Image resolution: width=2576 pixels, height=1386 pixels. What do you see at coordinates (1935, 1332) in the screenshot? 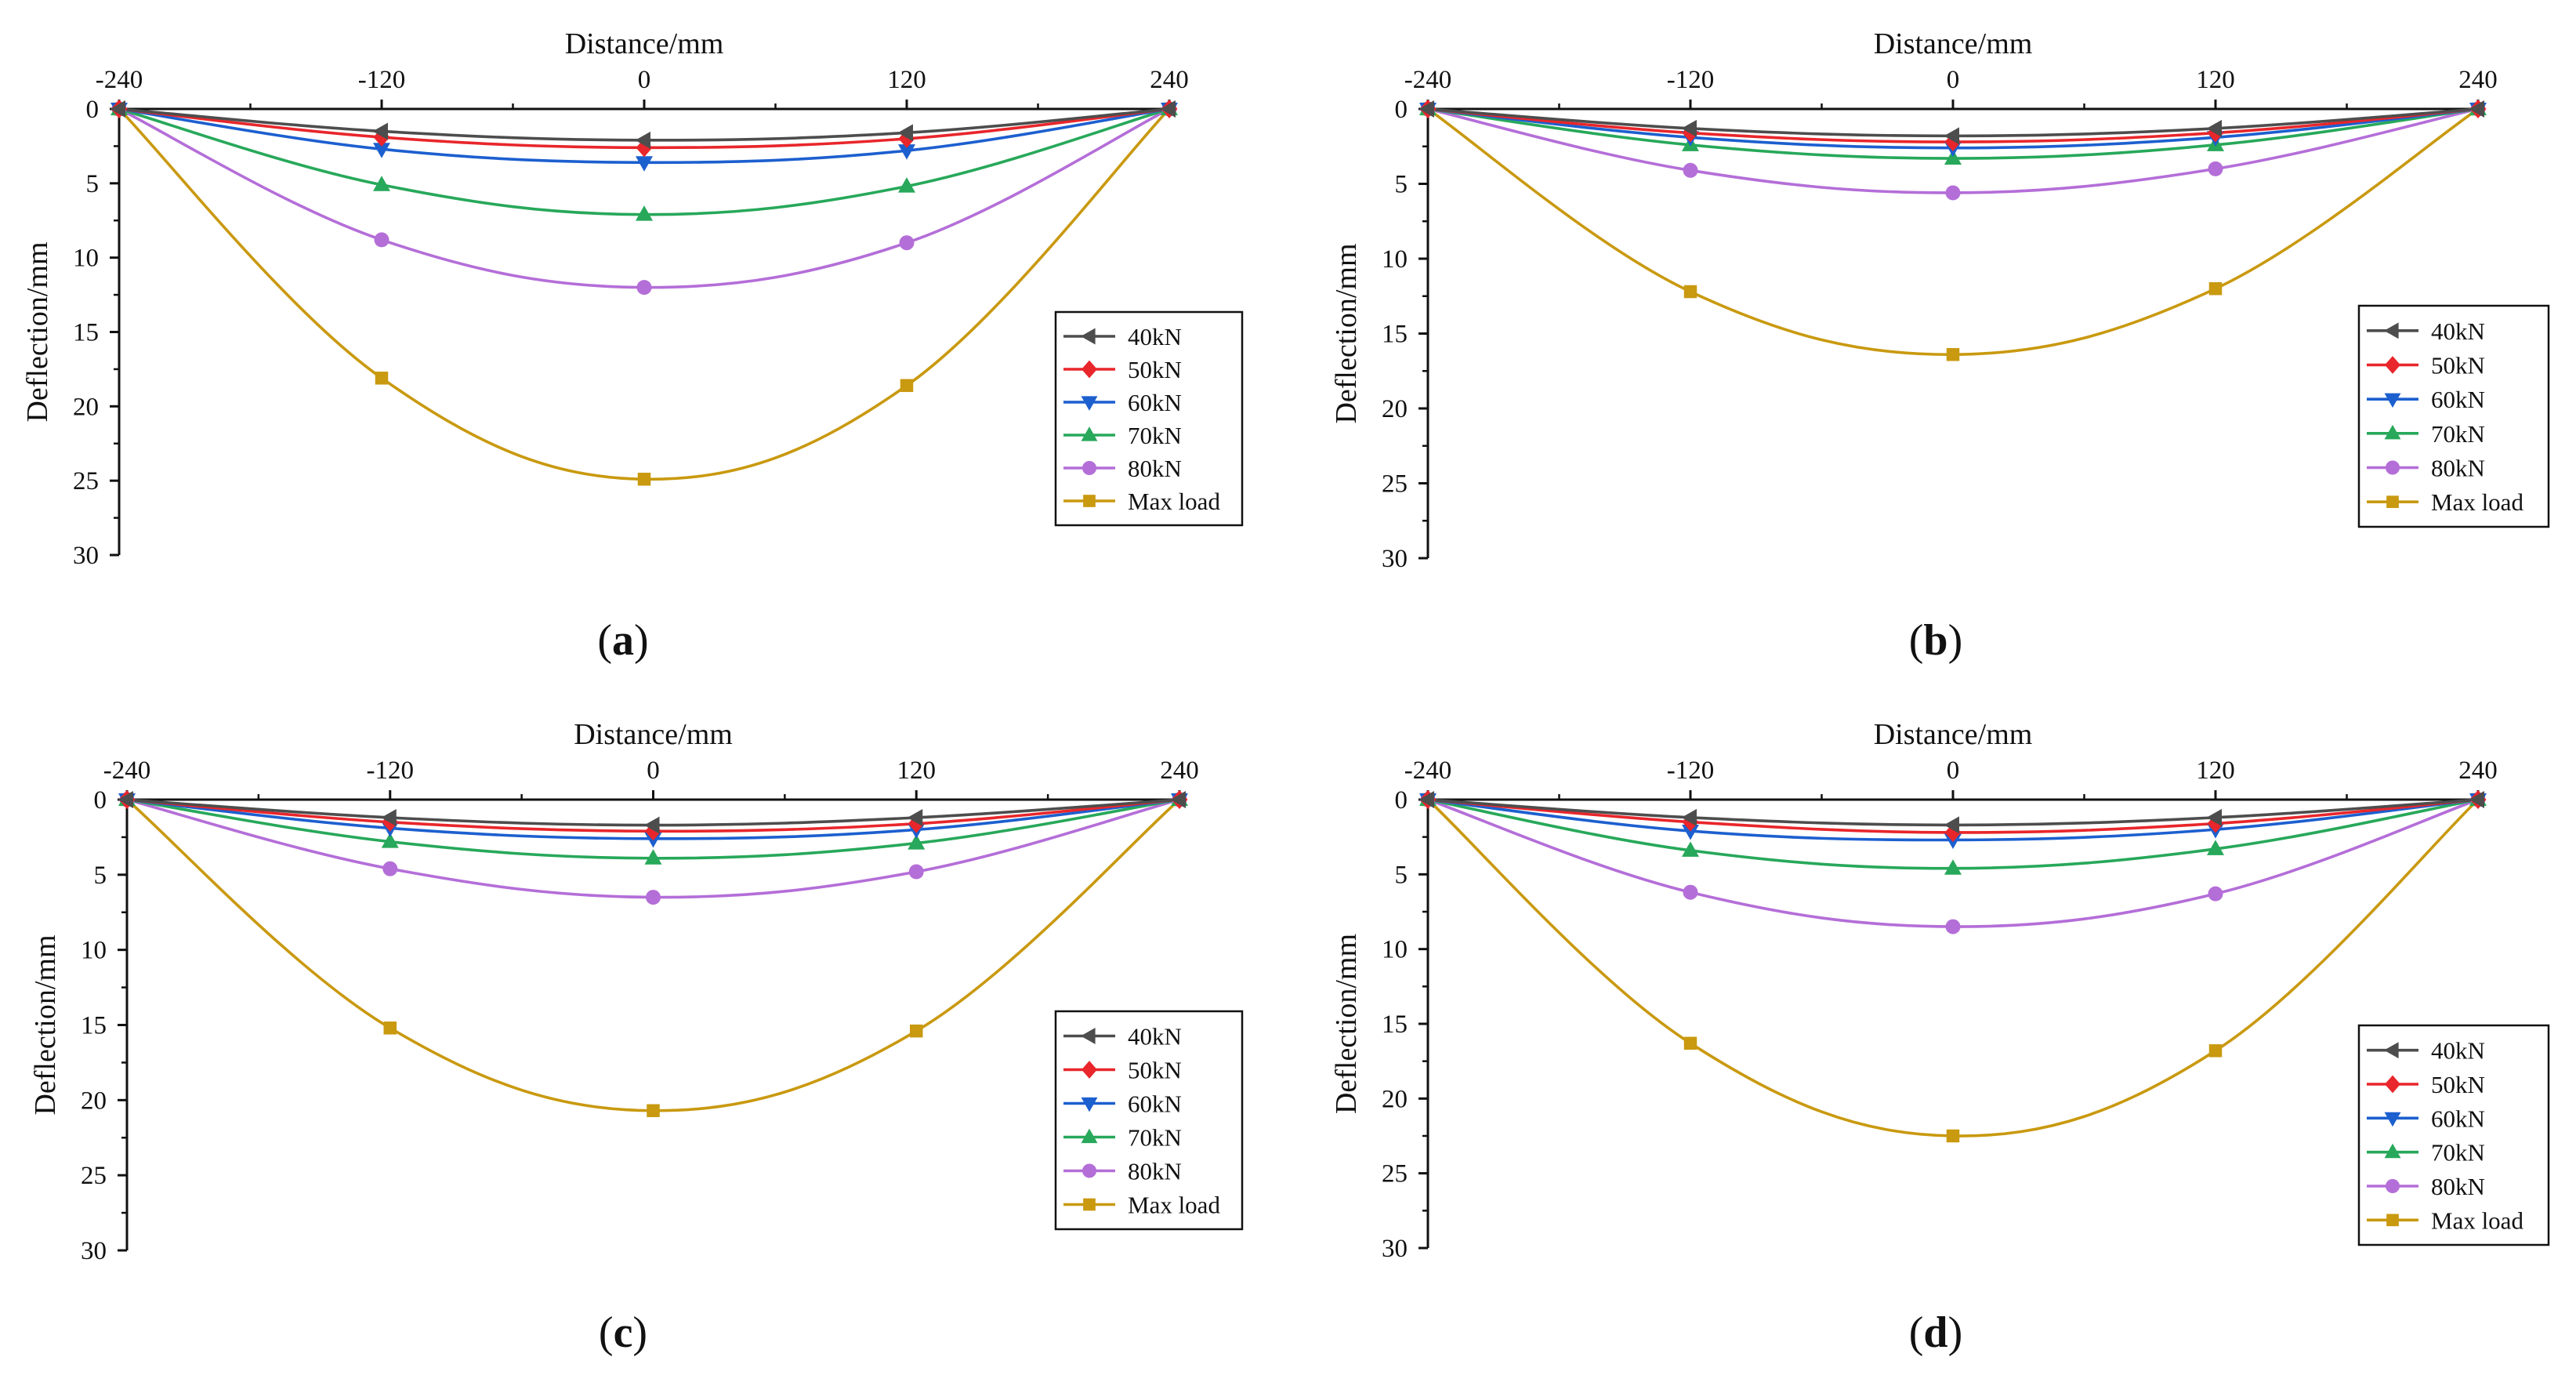
I see `panel-label: (d)` at bounding box center [1935, 1332].